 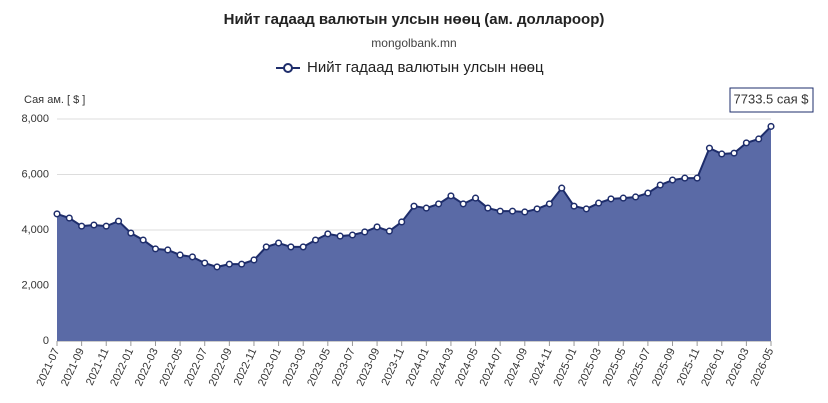 I want to click on x-tick-label: 2025-03, so click(x=590, y=367).